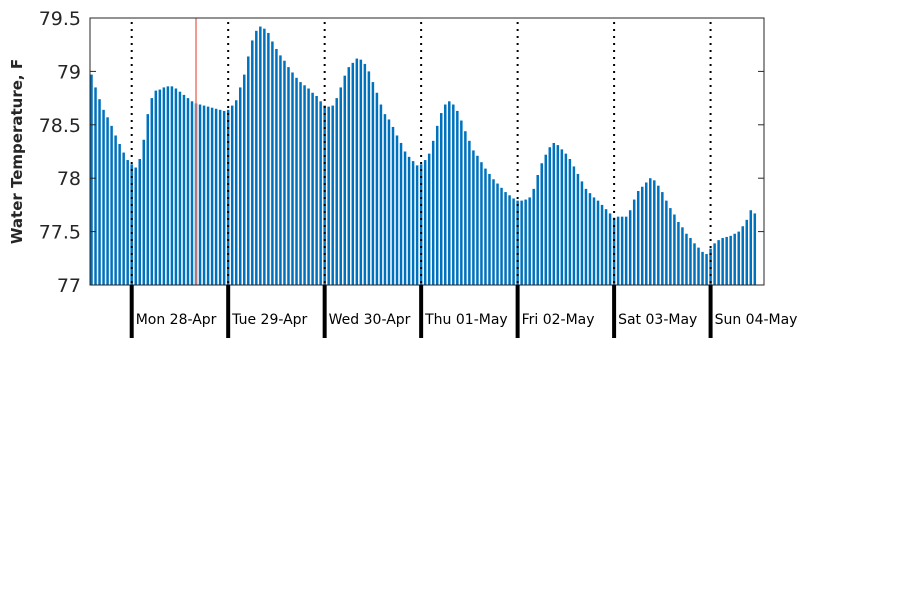 This screenshot has width=900, height=600. What do you see at coordinates (60, 233) in the screenshot?
I see `y-tick-label: 77.5` at bounding box center [60, 233].